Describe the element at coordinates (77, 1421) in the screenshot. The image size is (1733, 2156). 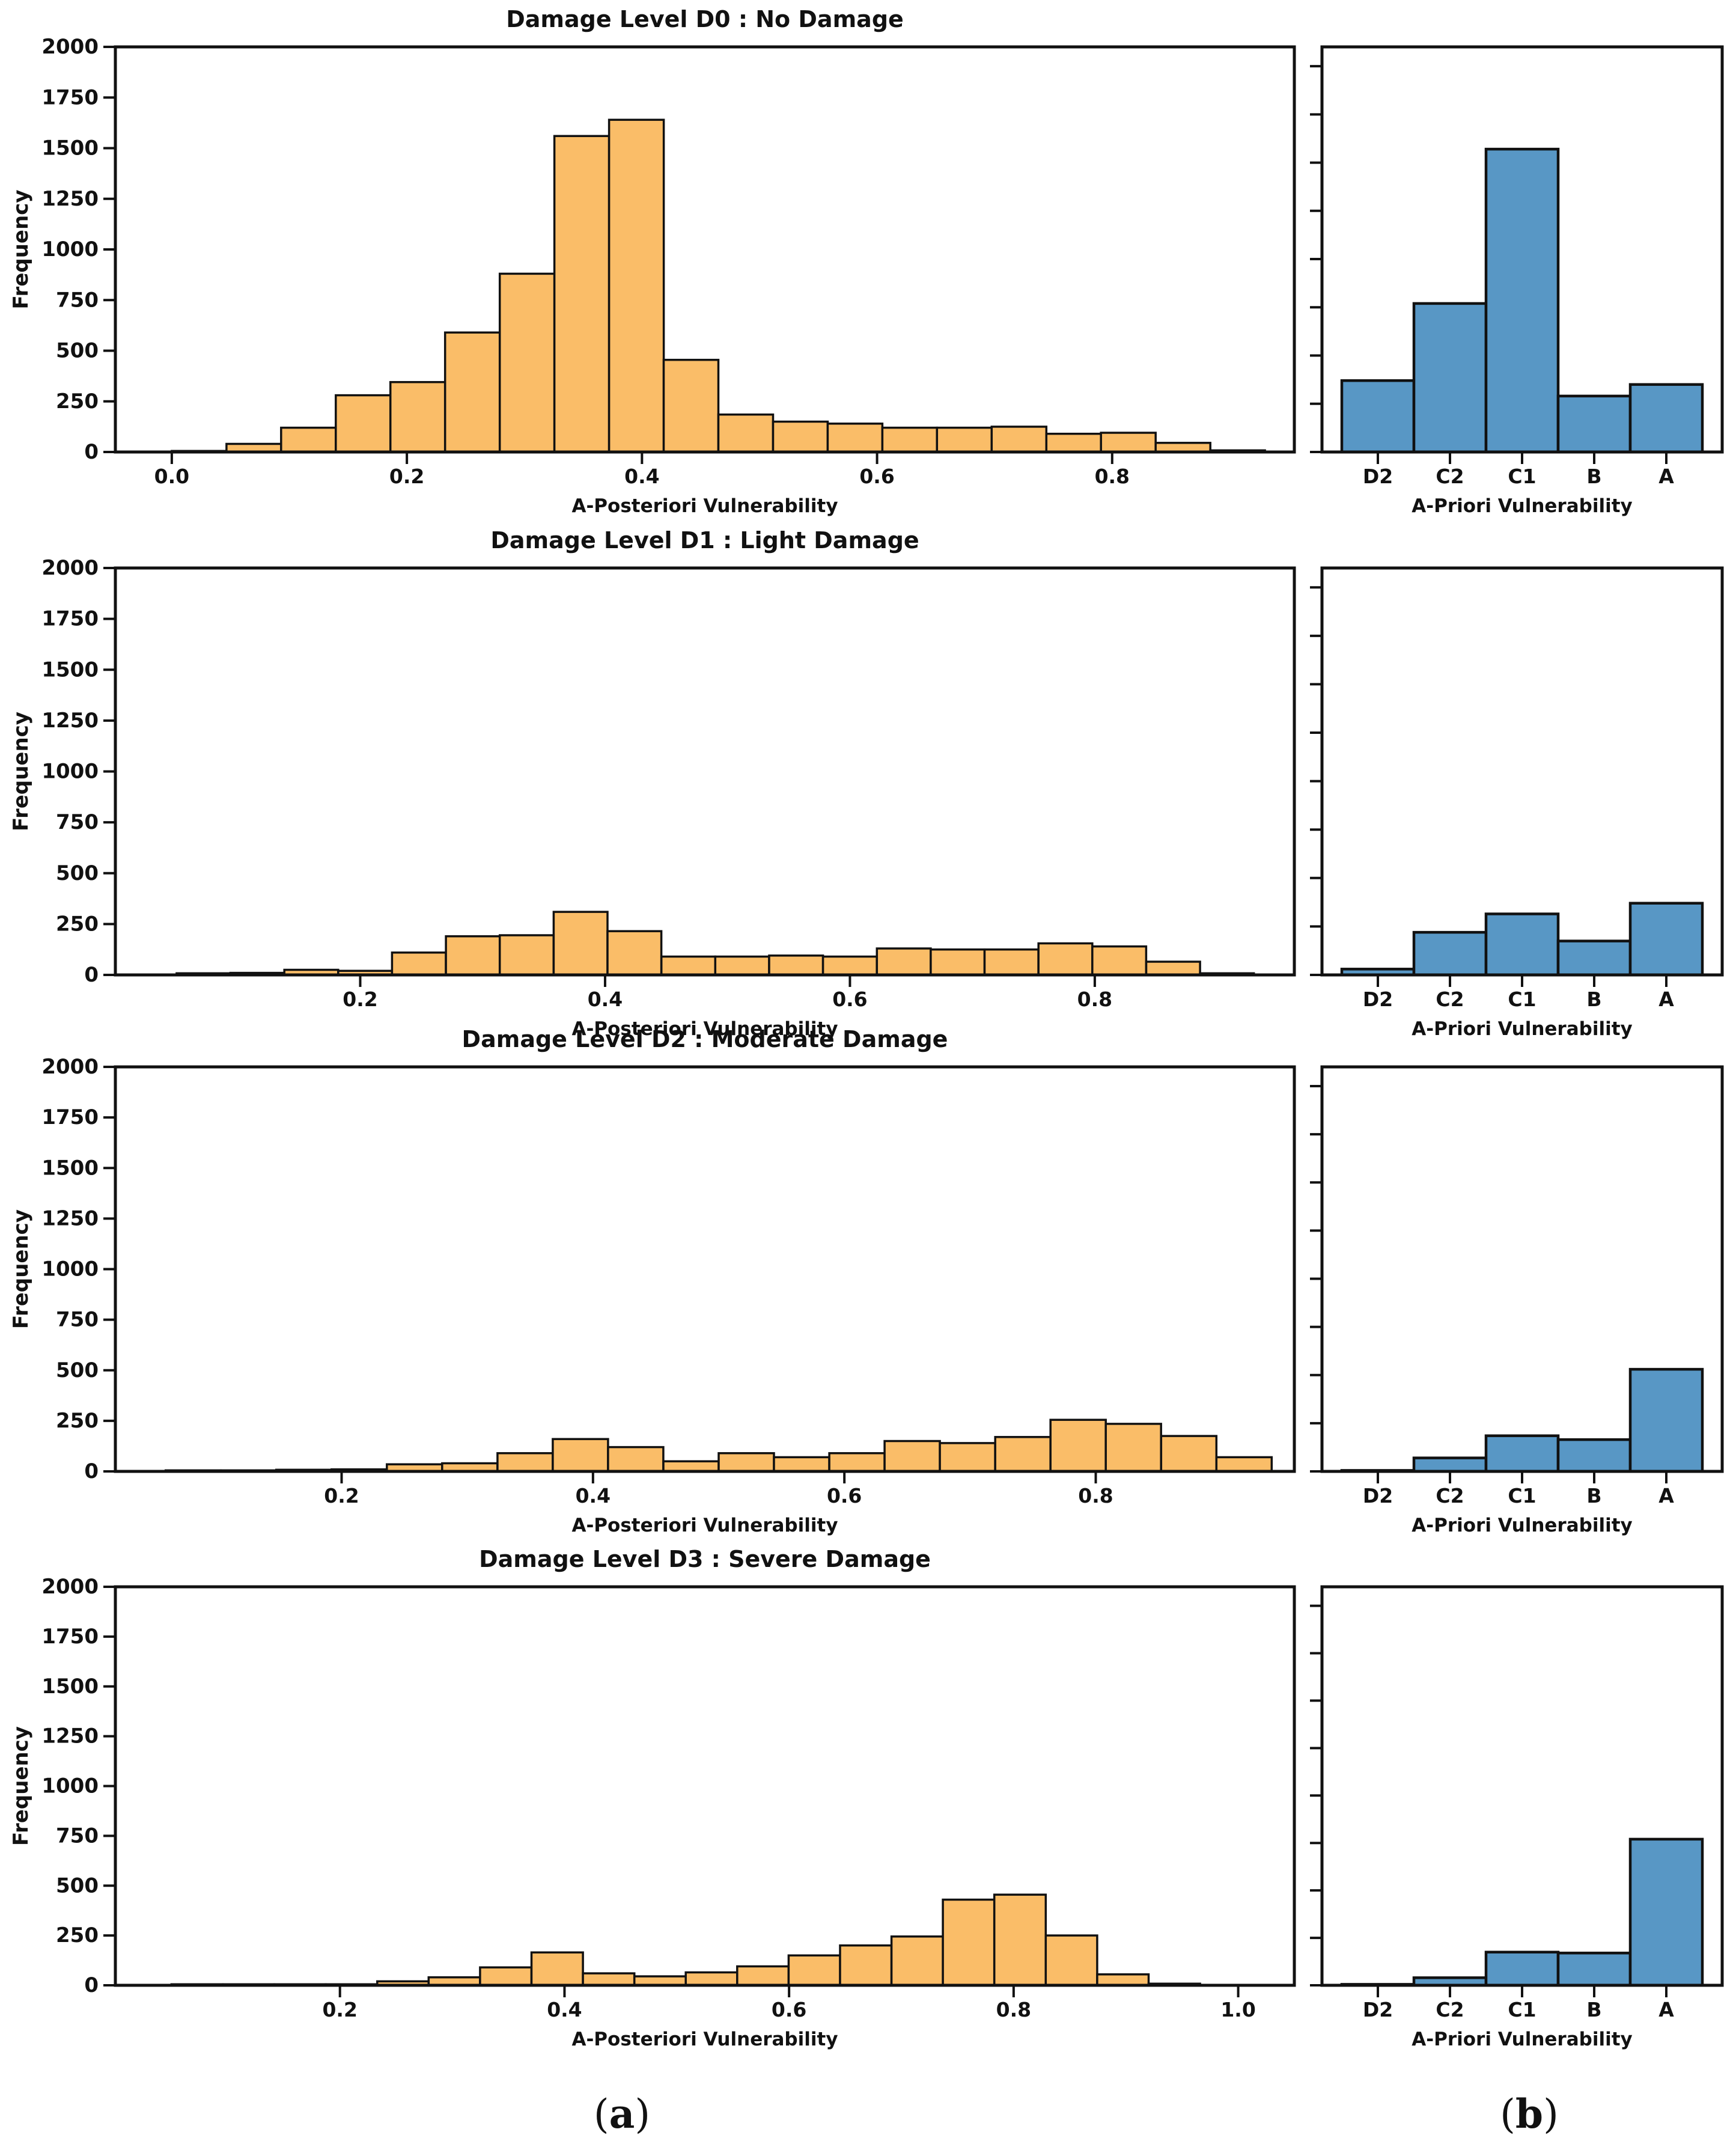
I see `y-tick-label: 250` at that location.